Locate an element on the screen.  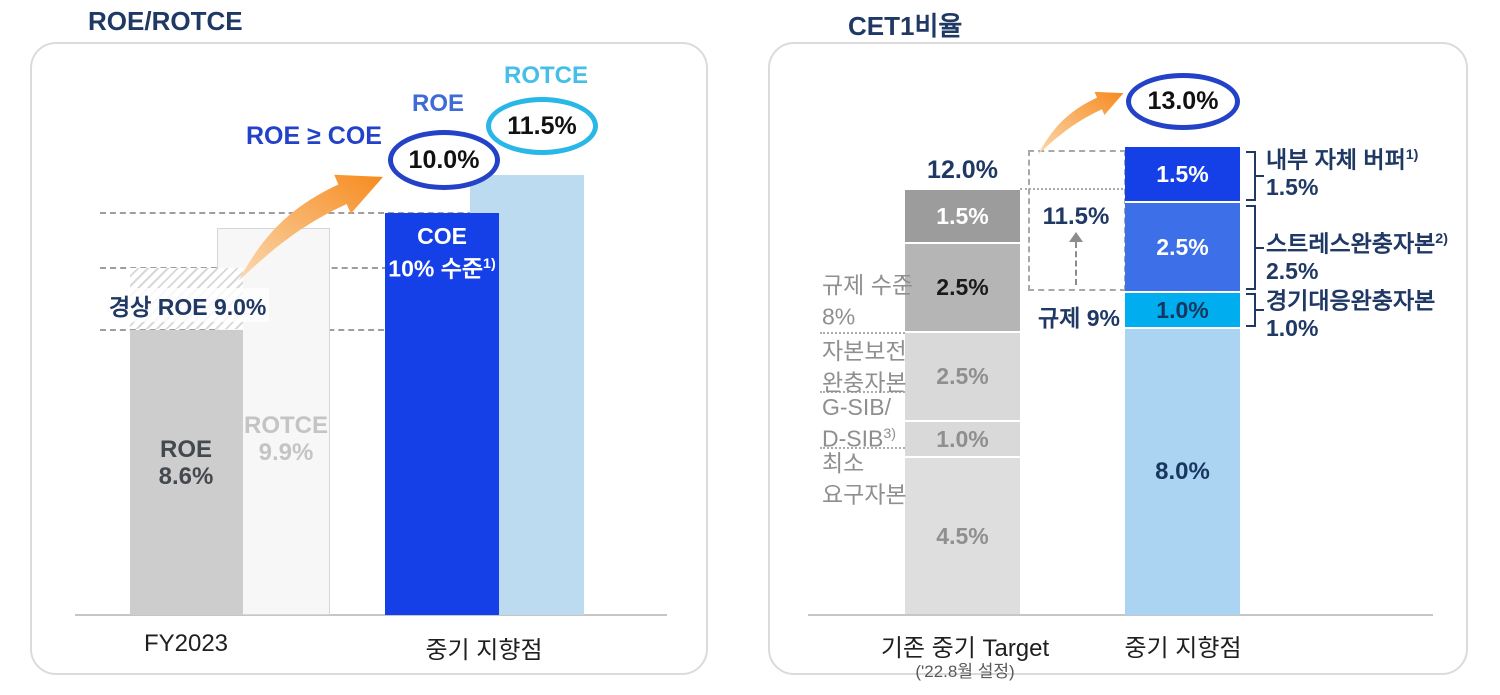
buffer-label-internal: 내부 자체 버퍼1) 1.5% is located at coordinates (1342, 171).